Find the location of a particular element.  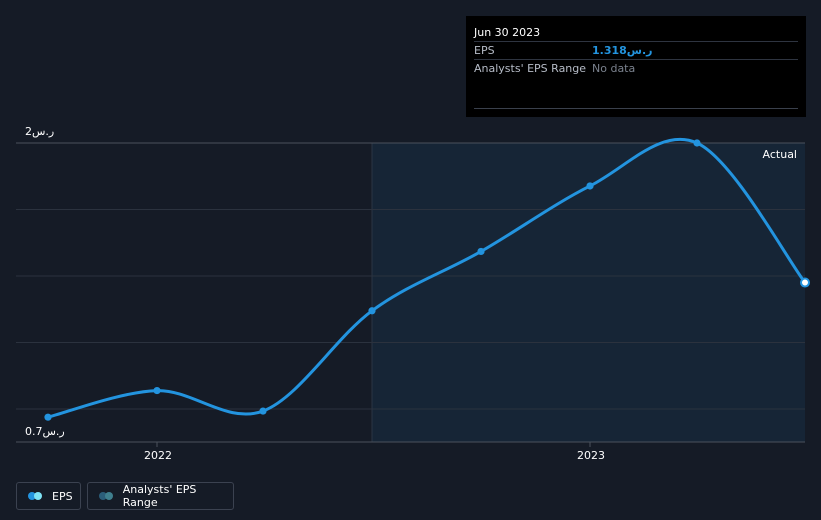

tooltip-range-label: Analysts' EPS Range is located at coordinates (530, 68).